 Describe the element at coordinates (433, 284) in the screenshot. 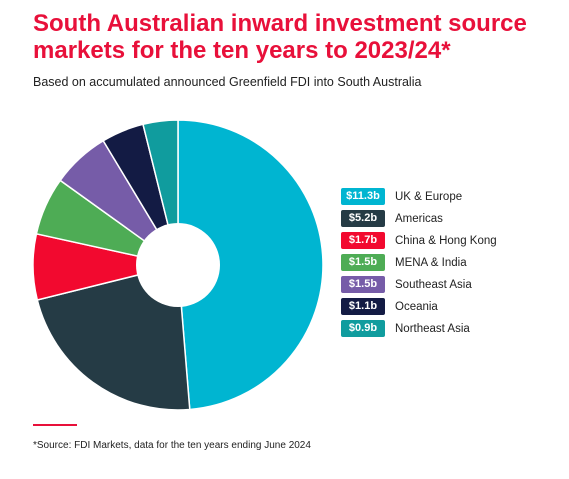

I see `legend-label: Southeast Asia` at that location.